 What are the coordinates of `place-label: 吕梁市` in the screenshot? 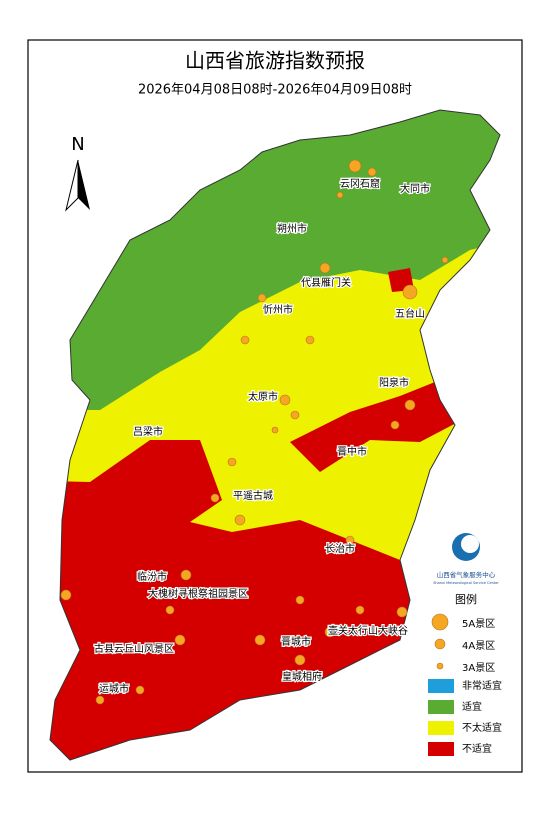 It's located at (148, 431).